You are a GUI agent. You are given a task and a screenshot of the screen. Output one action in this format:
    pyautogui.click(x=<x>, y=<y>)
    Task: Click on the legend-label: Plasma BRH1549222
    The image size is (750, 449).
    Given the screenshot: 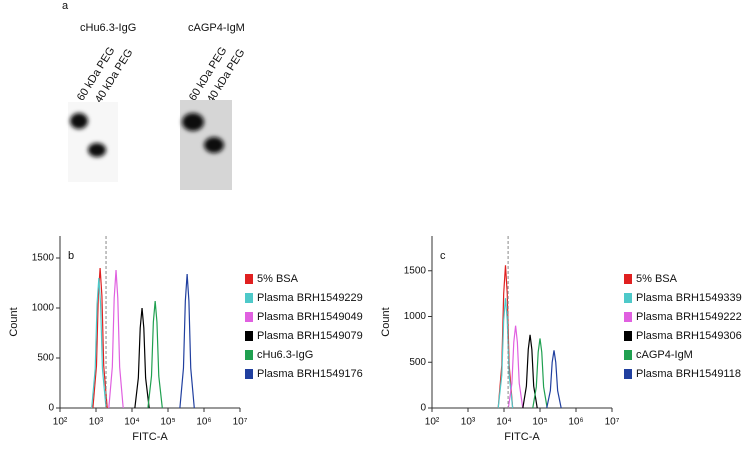 What is the action you would take?
    pyautogui.click(x=689, y=317)
    